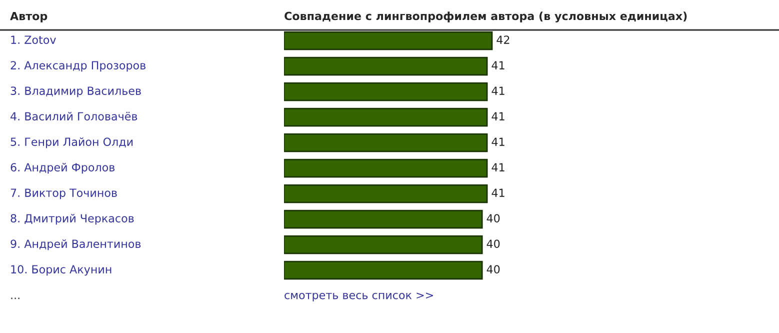 This screenshot has width=779, height=333. Describe the element at coordinates (71, 142) in the screenshot. I see `y-tick-label: 5. Генри Лайон Олди` at that location.